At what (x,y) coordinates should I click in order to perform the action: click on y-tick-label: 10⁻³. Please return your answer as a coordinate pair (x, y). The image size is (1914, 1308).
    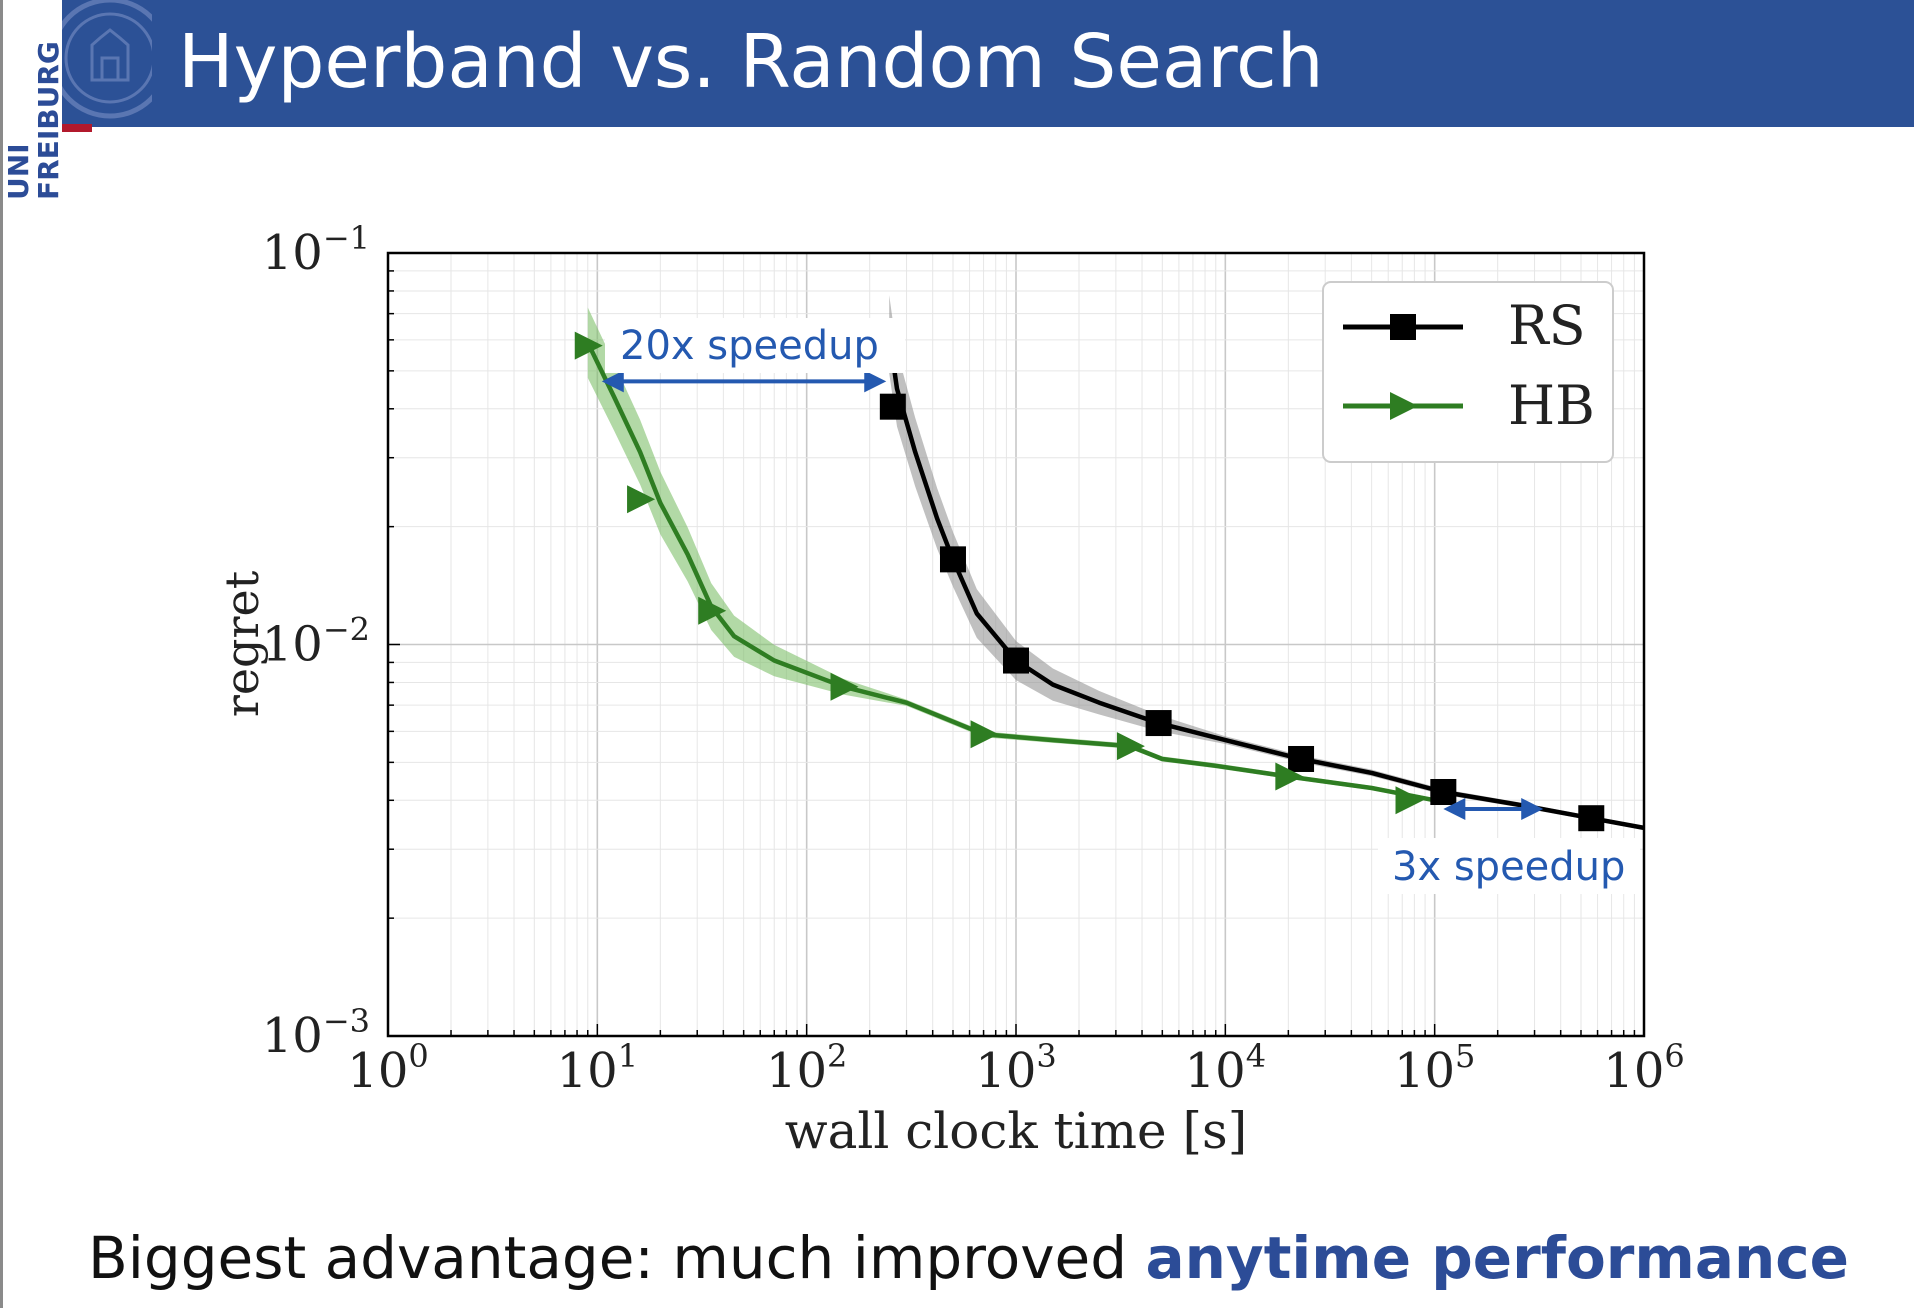
    Looking at the image, I should click on (316, 1033).